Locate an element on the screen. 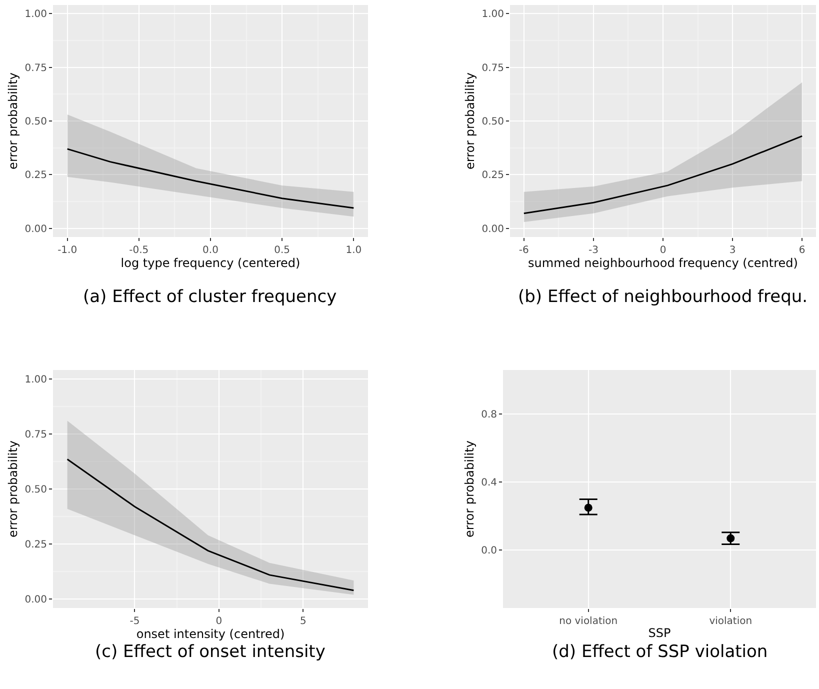 This screenshot has height=689, width=819. x-tick-label: -1.0 is located at coordinates (68, 250).